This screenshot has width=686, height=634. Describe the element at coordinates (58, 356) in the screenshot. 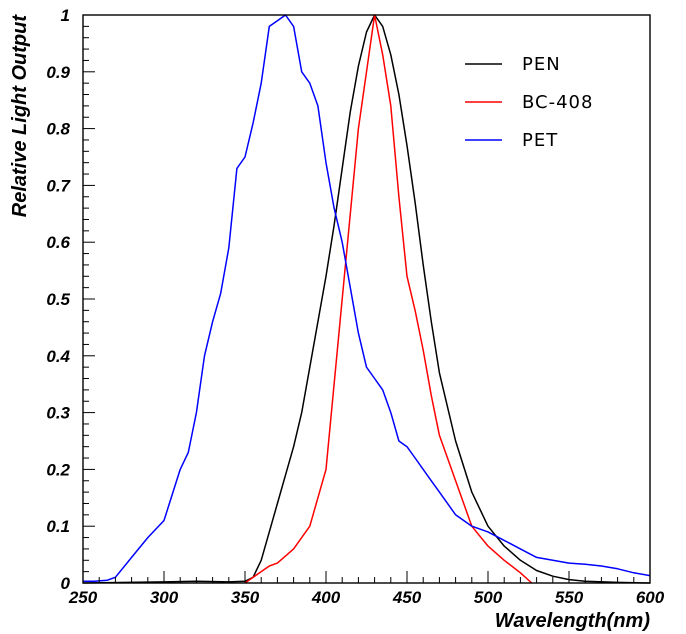

I see `y-tick-label: 0.4` at that location.